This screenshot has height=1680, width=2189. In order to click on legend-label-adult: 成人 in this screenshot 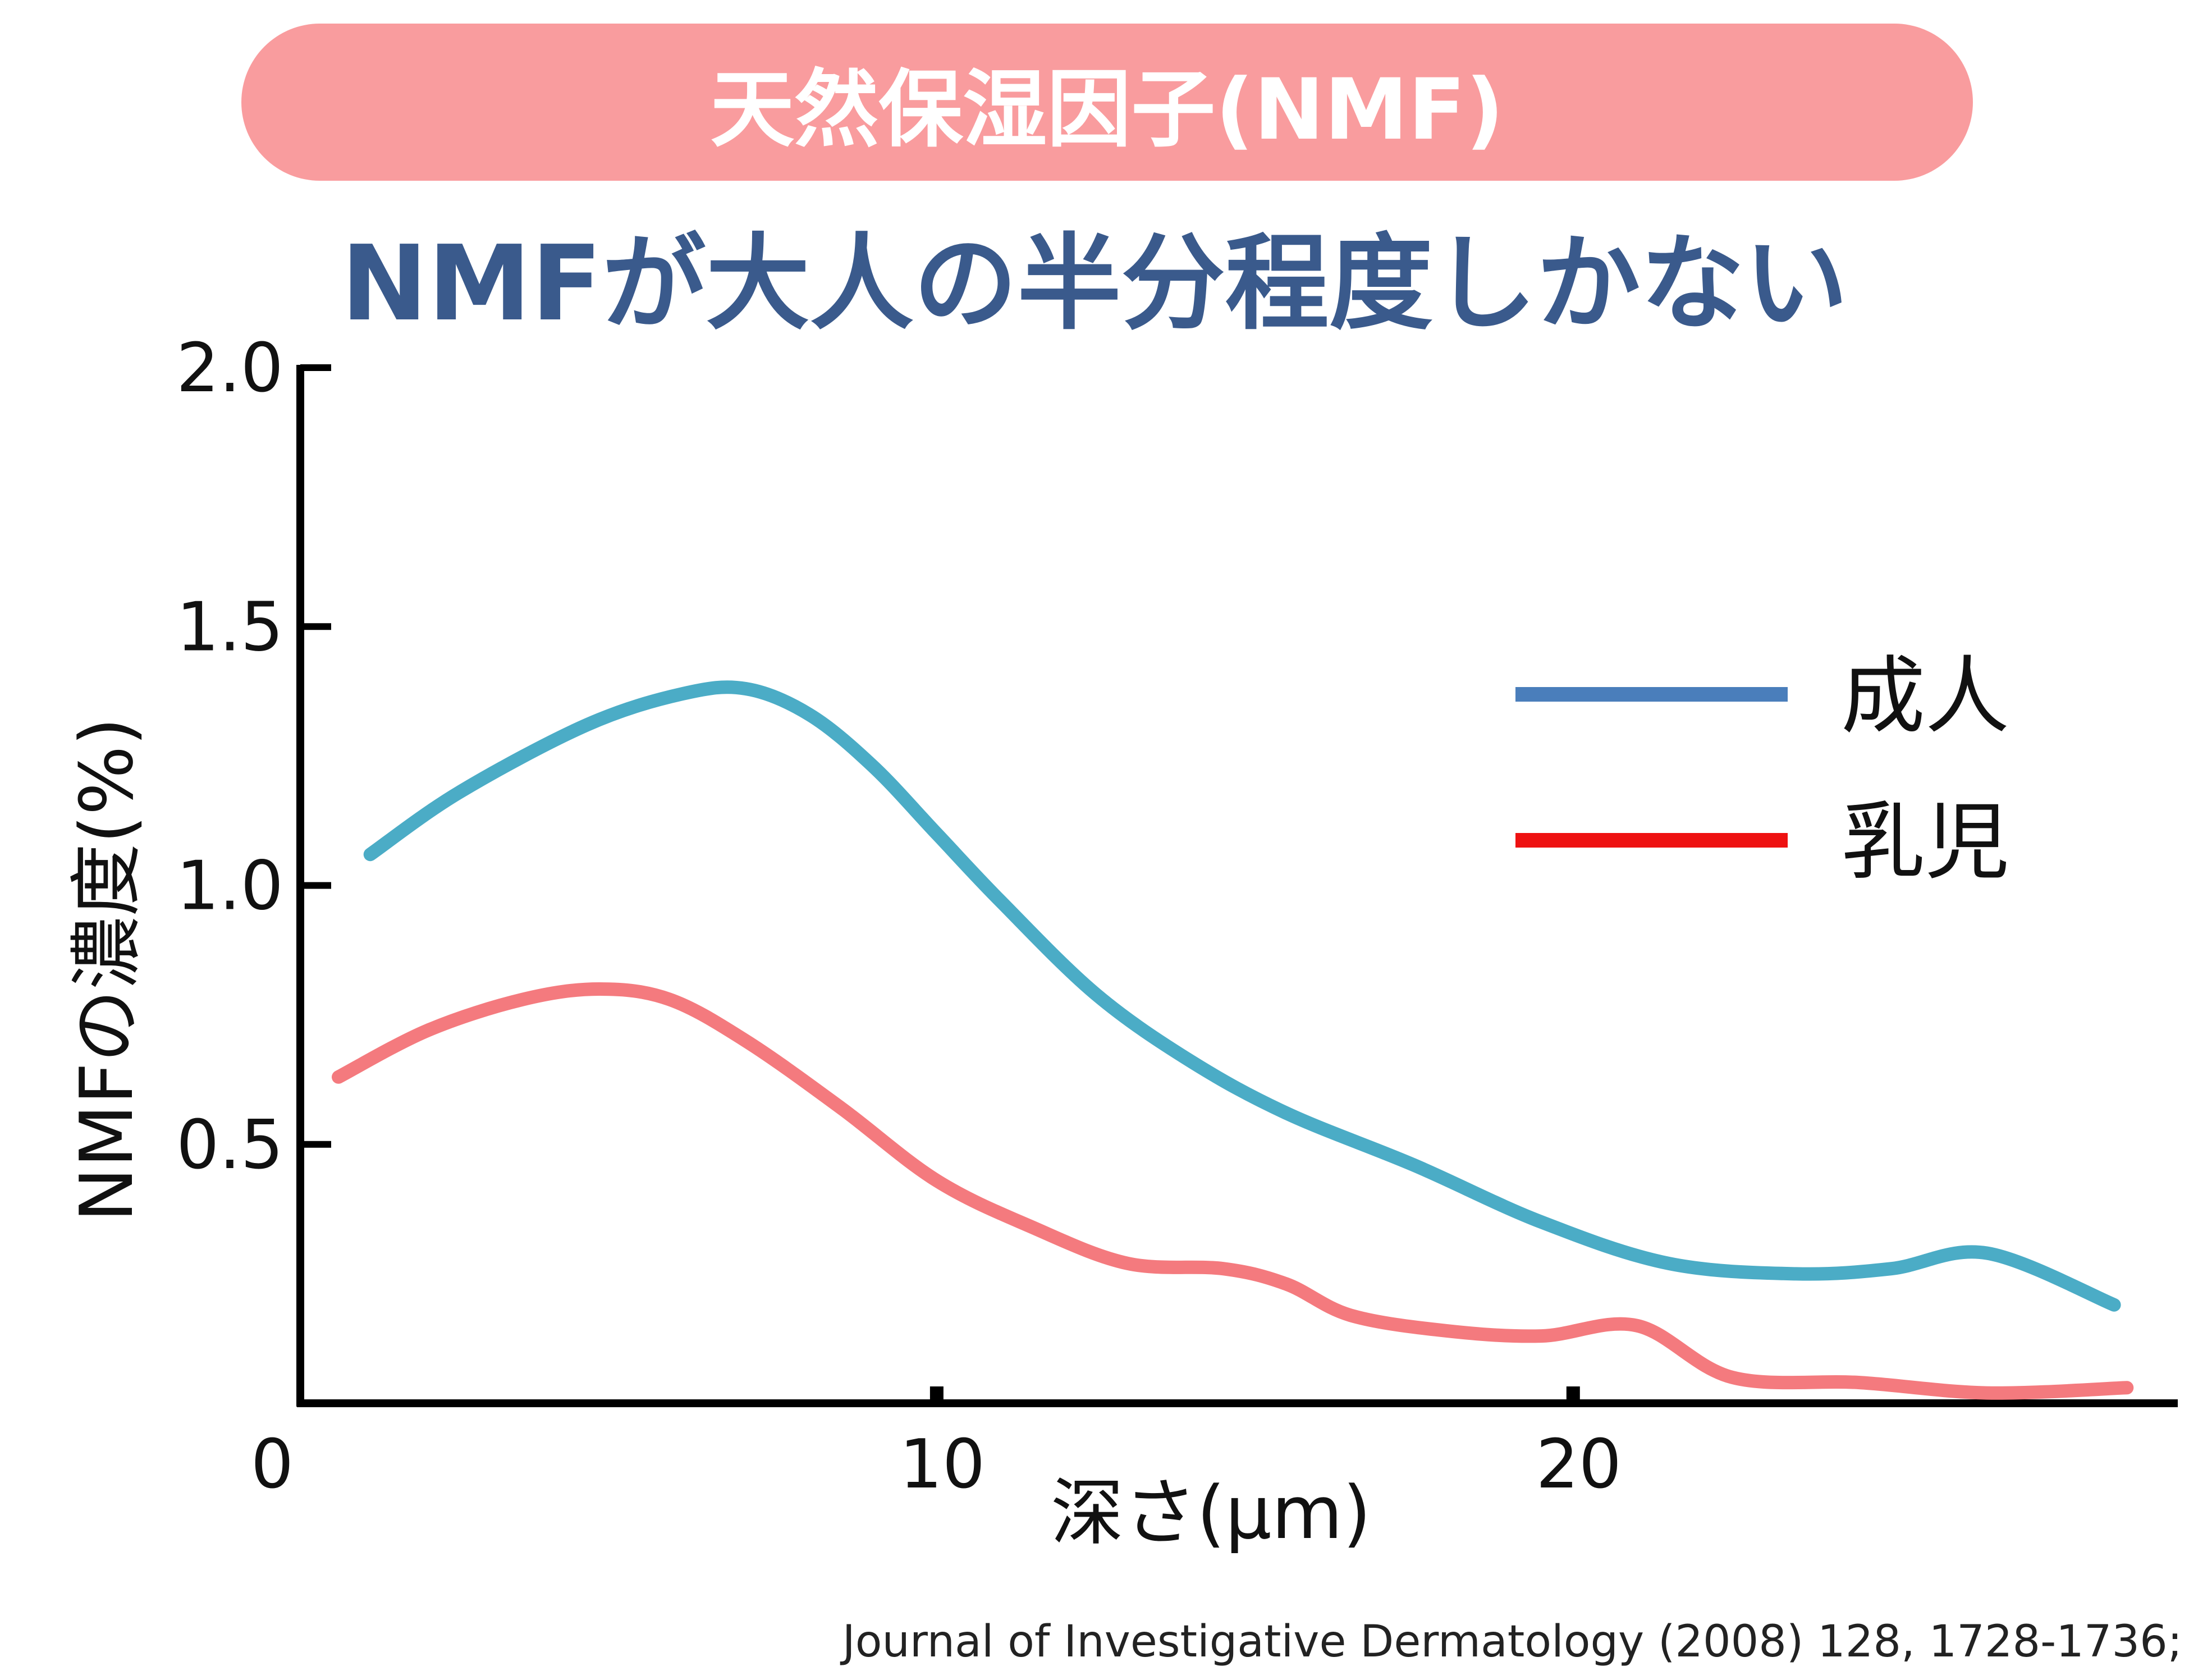, I will do `click(1925, 697)`.